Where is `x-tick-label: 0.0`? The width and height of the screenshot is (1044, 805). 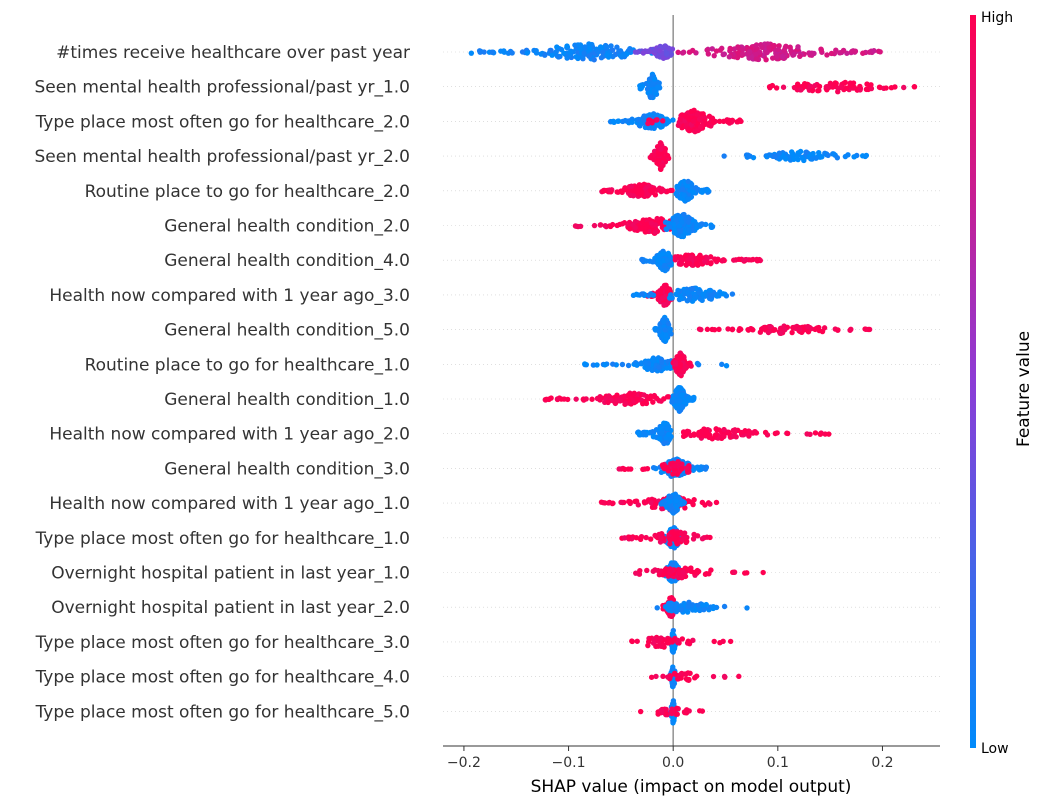
x-tick-label: 0.0 is located at coordinates (673, 763).